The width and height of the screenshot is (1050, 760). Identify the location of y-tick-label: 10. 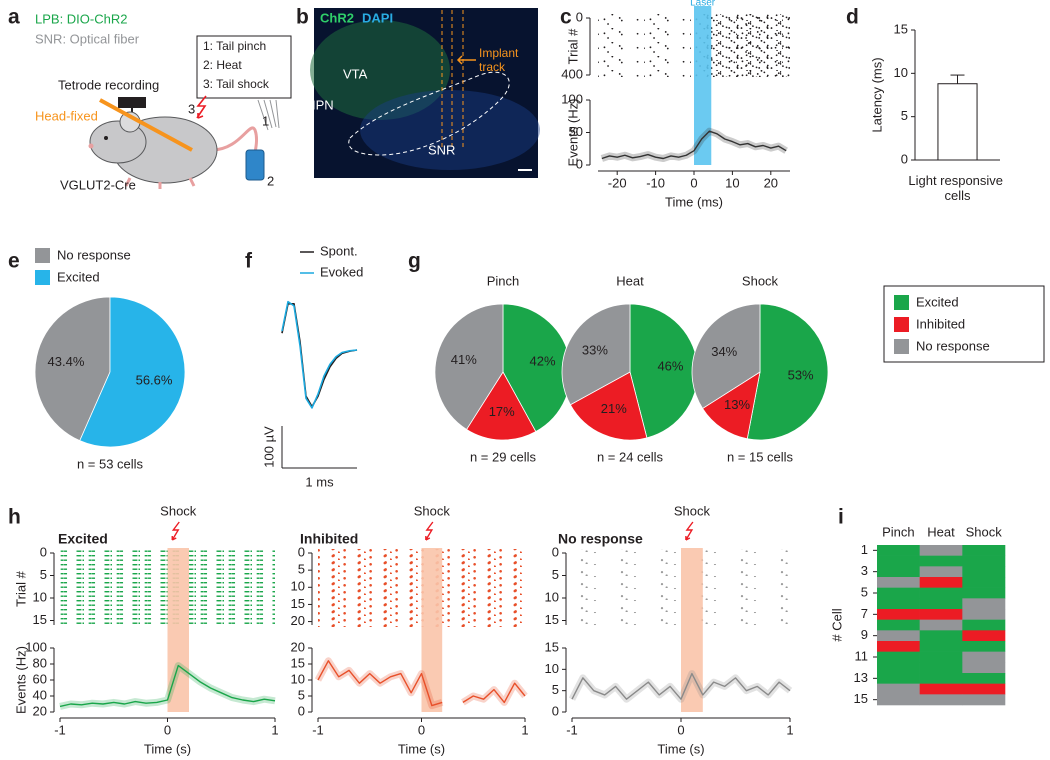
(901, 72).